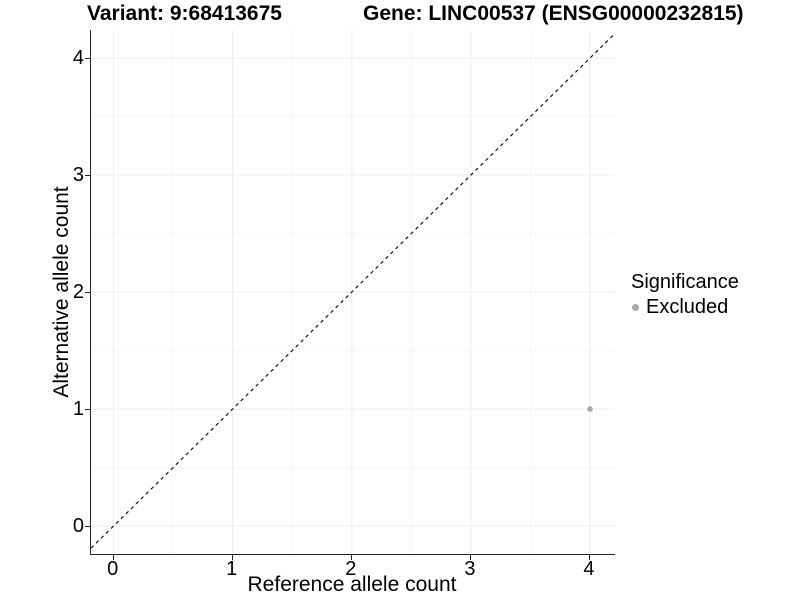 The image size is (800, 600). What do you see at coordinates (184, 13) in the screenshot?
I see `variant-title: Variant: 9:68413675` at bounding box center [184, 13].